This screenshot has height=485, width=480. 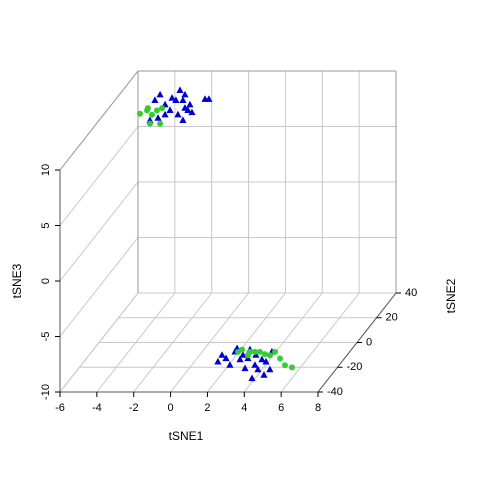 What do you see at coordinates (244, 408) in the screenshot?
I see `x-tick-label: 4` at bounding box center [244, 408].